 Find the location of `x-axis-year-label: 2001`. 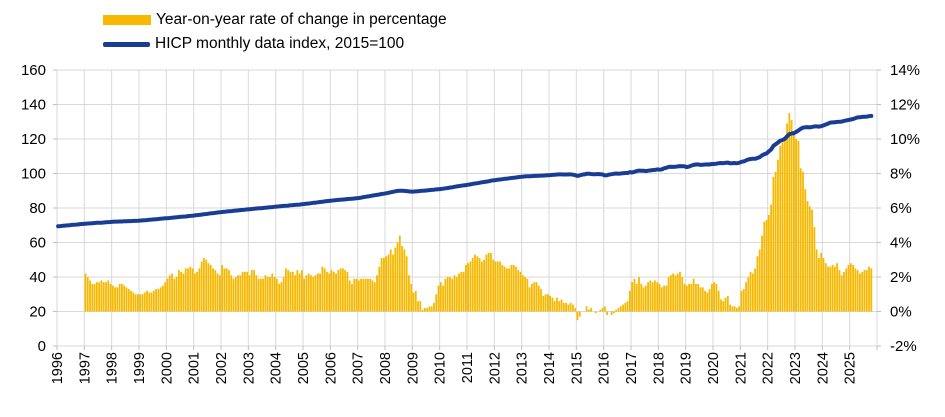

x-axis-year-label: 2001 is located at coordinates (195, 368).